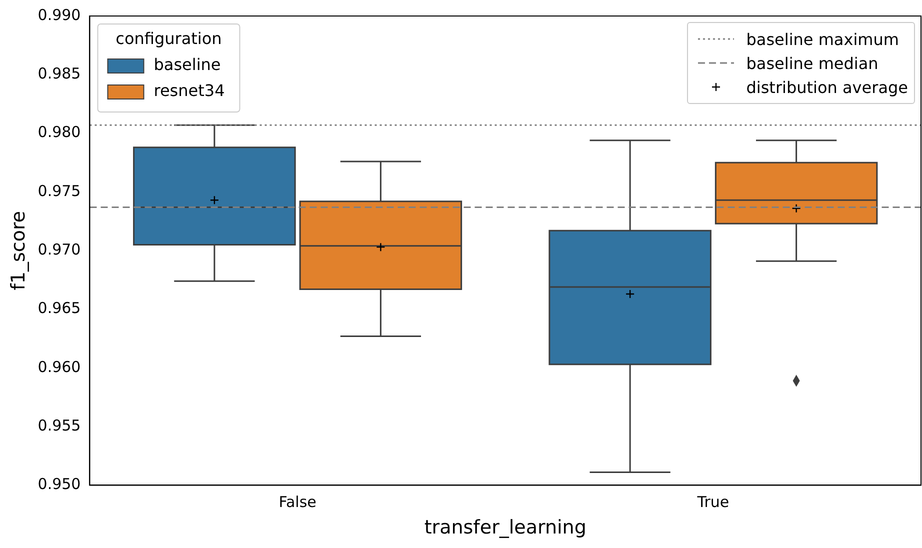  What do you see at coordinates (297, 502) in the screenshot?
I see `x-tick-label: False` at bounding box center [297, 502].